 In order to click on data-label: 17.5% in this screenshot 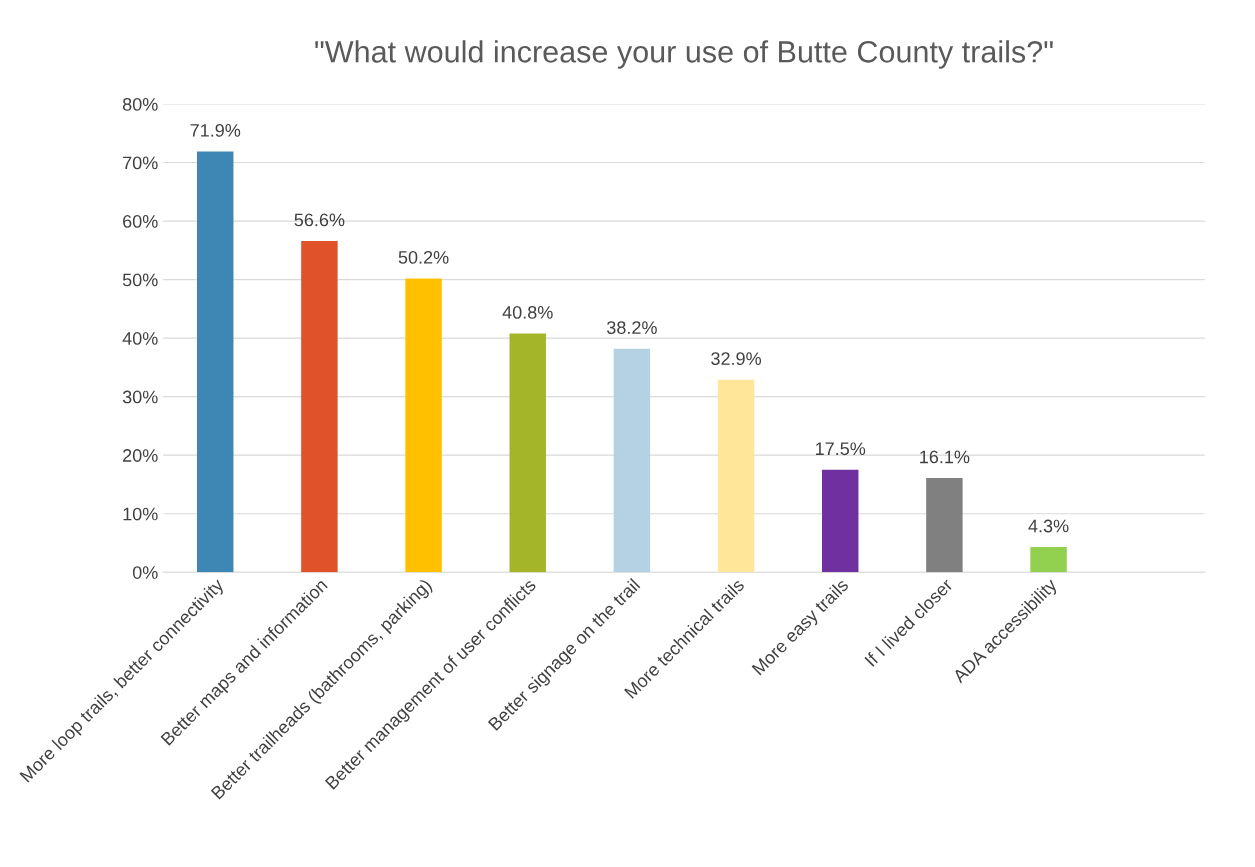, I will do `click(841, 449)`.